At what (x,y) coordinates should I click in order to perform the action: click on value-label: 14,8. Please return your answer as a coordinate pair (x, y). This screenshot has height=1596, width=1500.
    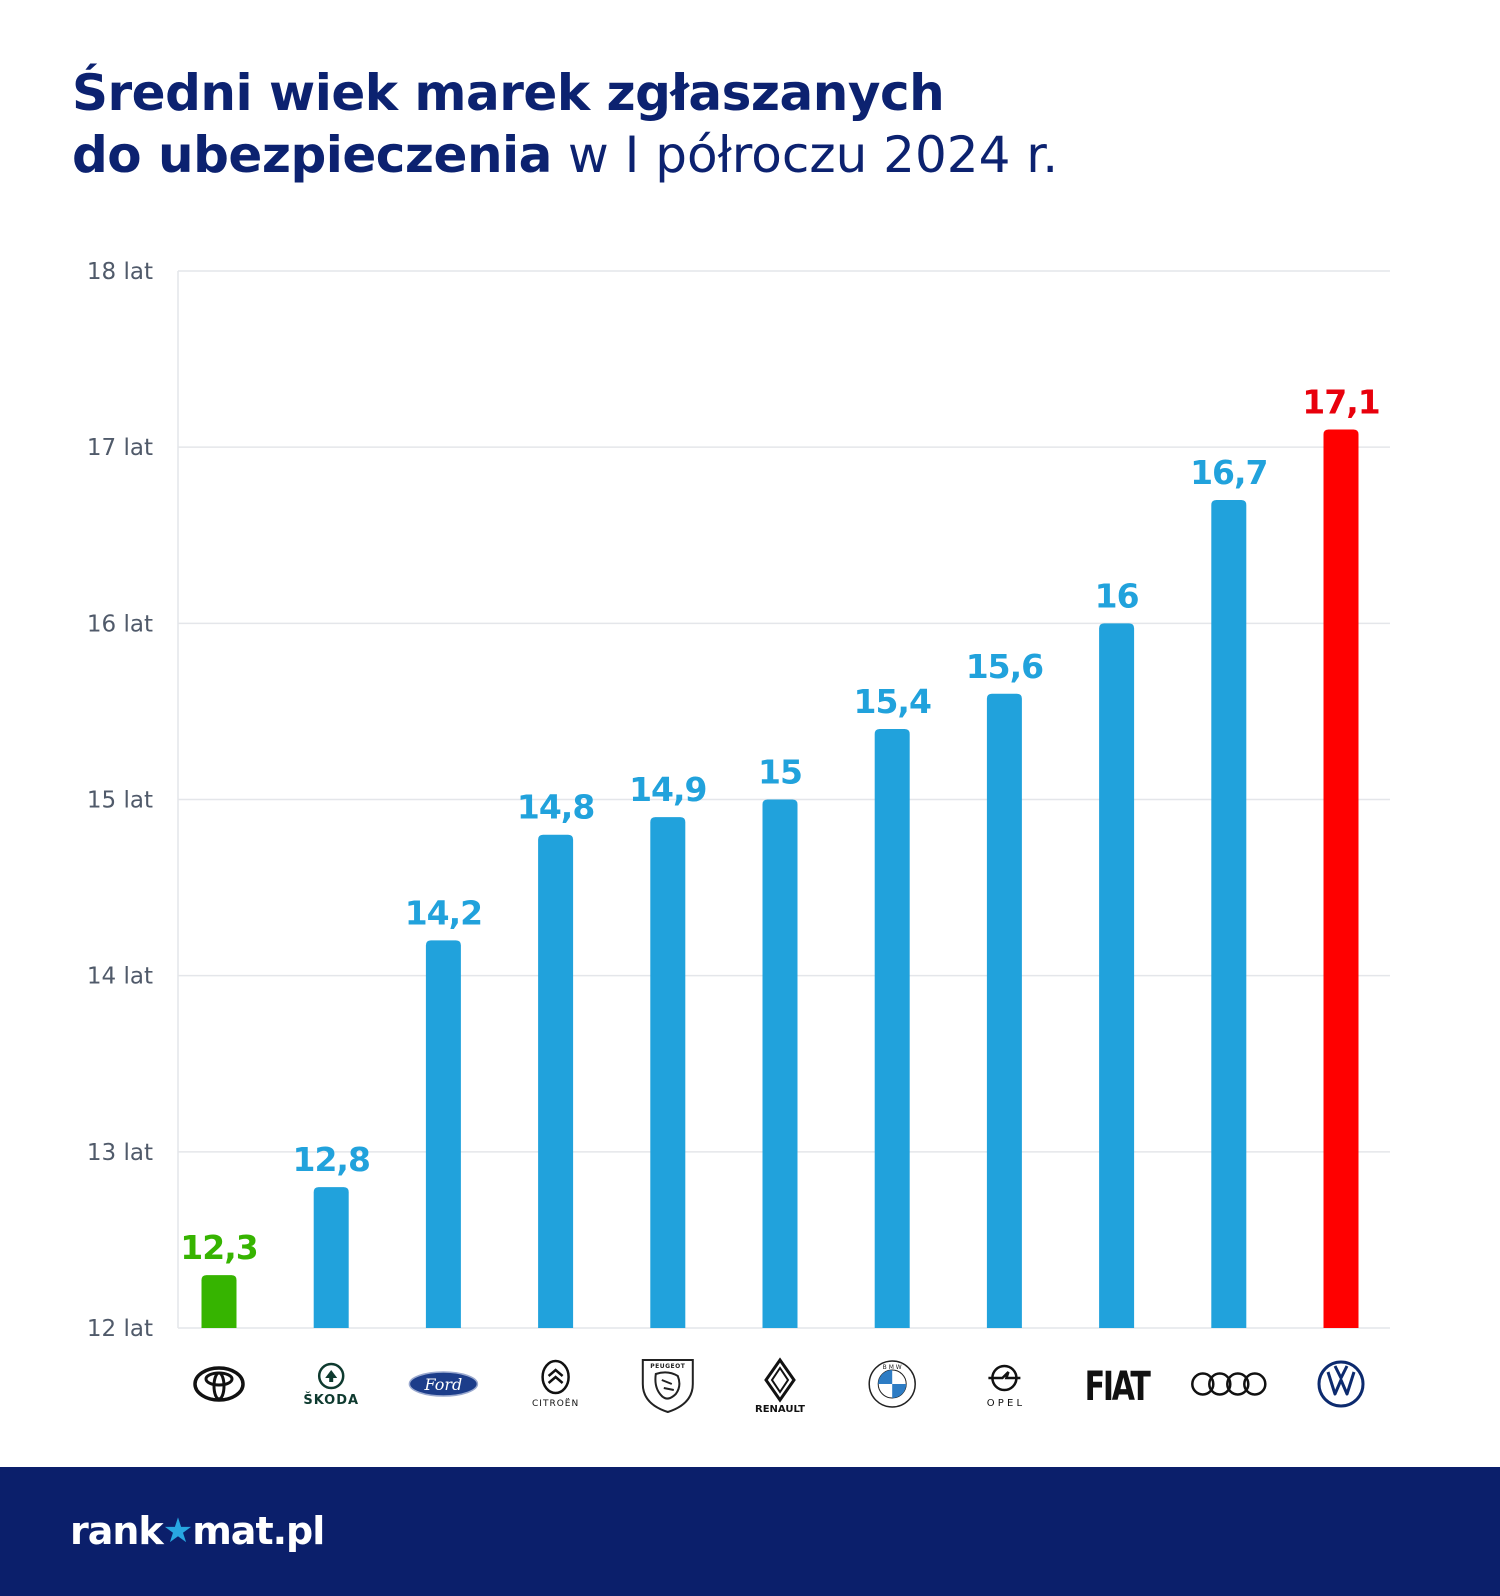
    Looking at the image, I should click on (555, 807).